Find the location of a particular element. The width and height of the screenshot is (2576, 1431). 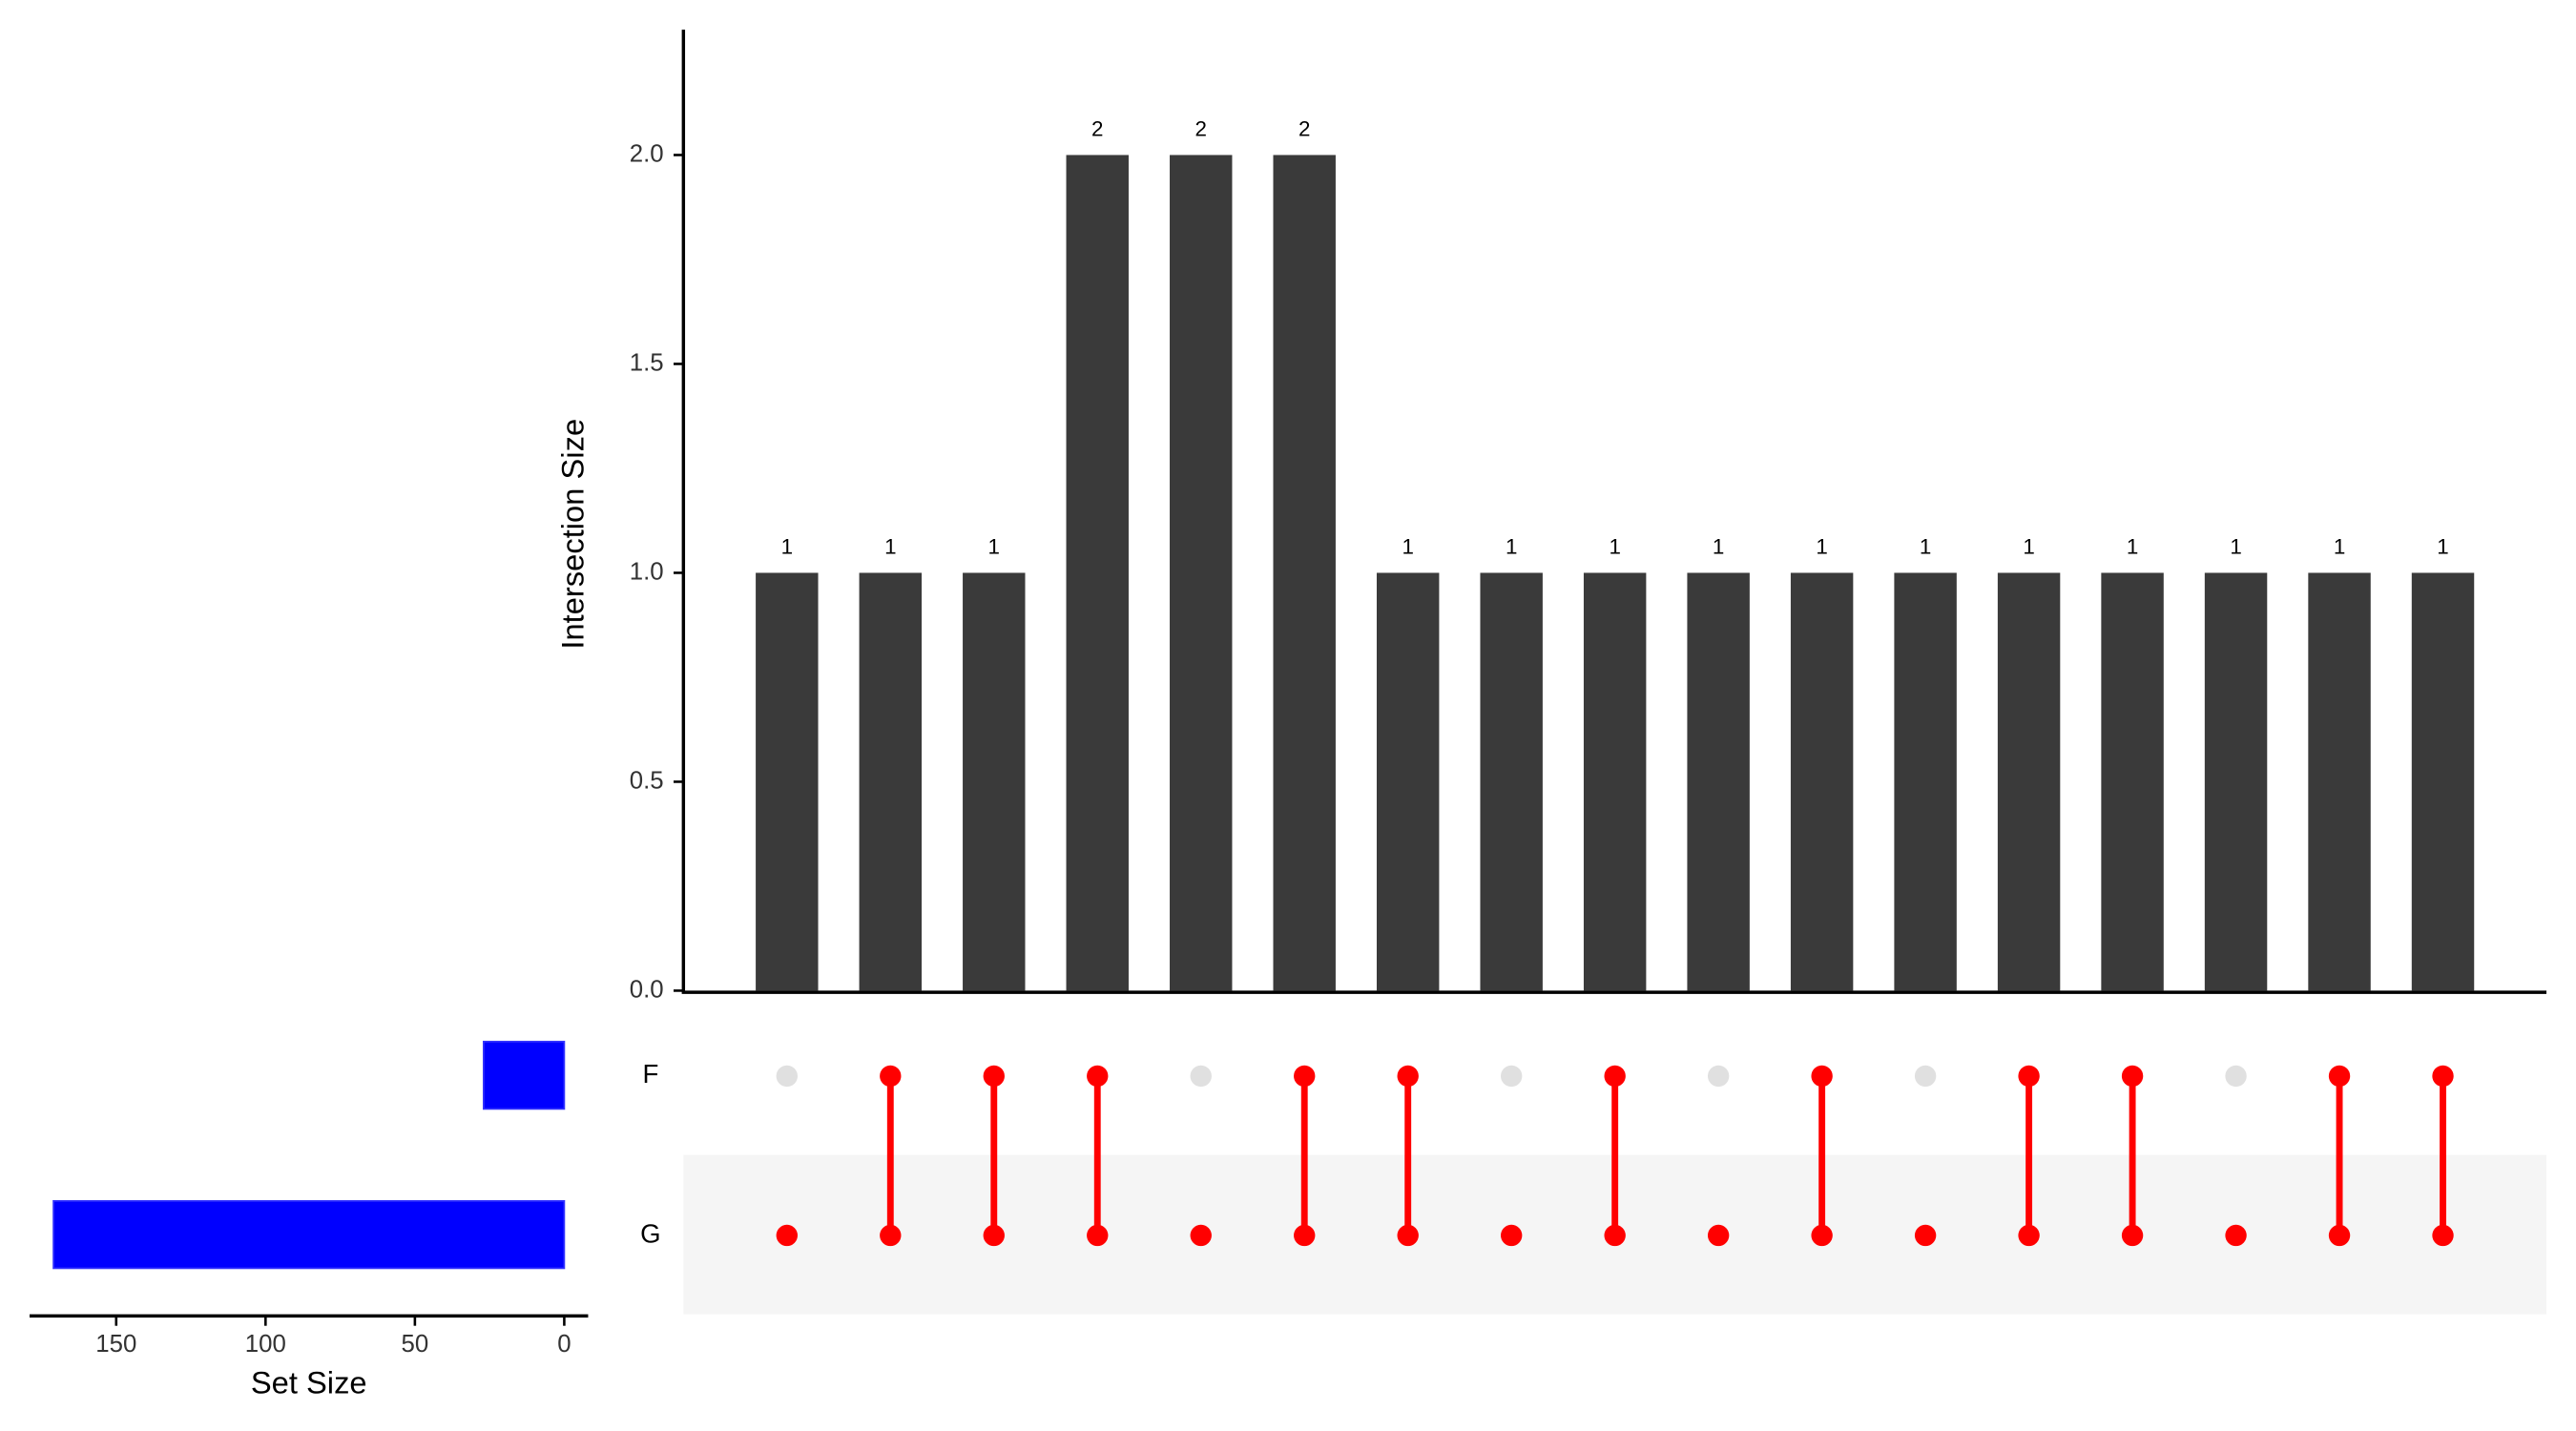

set-label: F is located at coordinates (650, 1074).